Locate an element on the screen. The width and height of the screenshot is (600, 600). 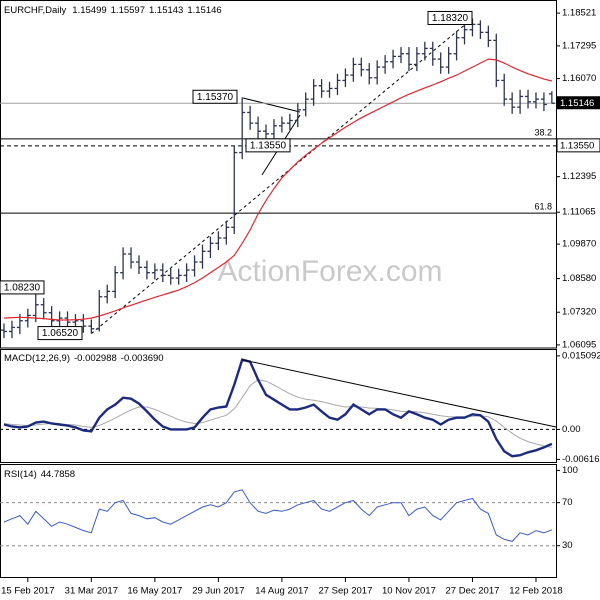
price-annotation-label: 1.18320 is located at coordinates (450, 18).